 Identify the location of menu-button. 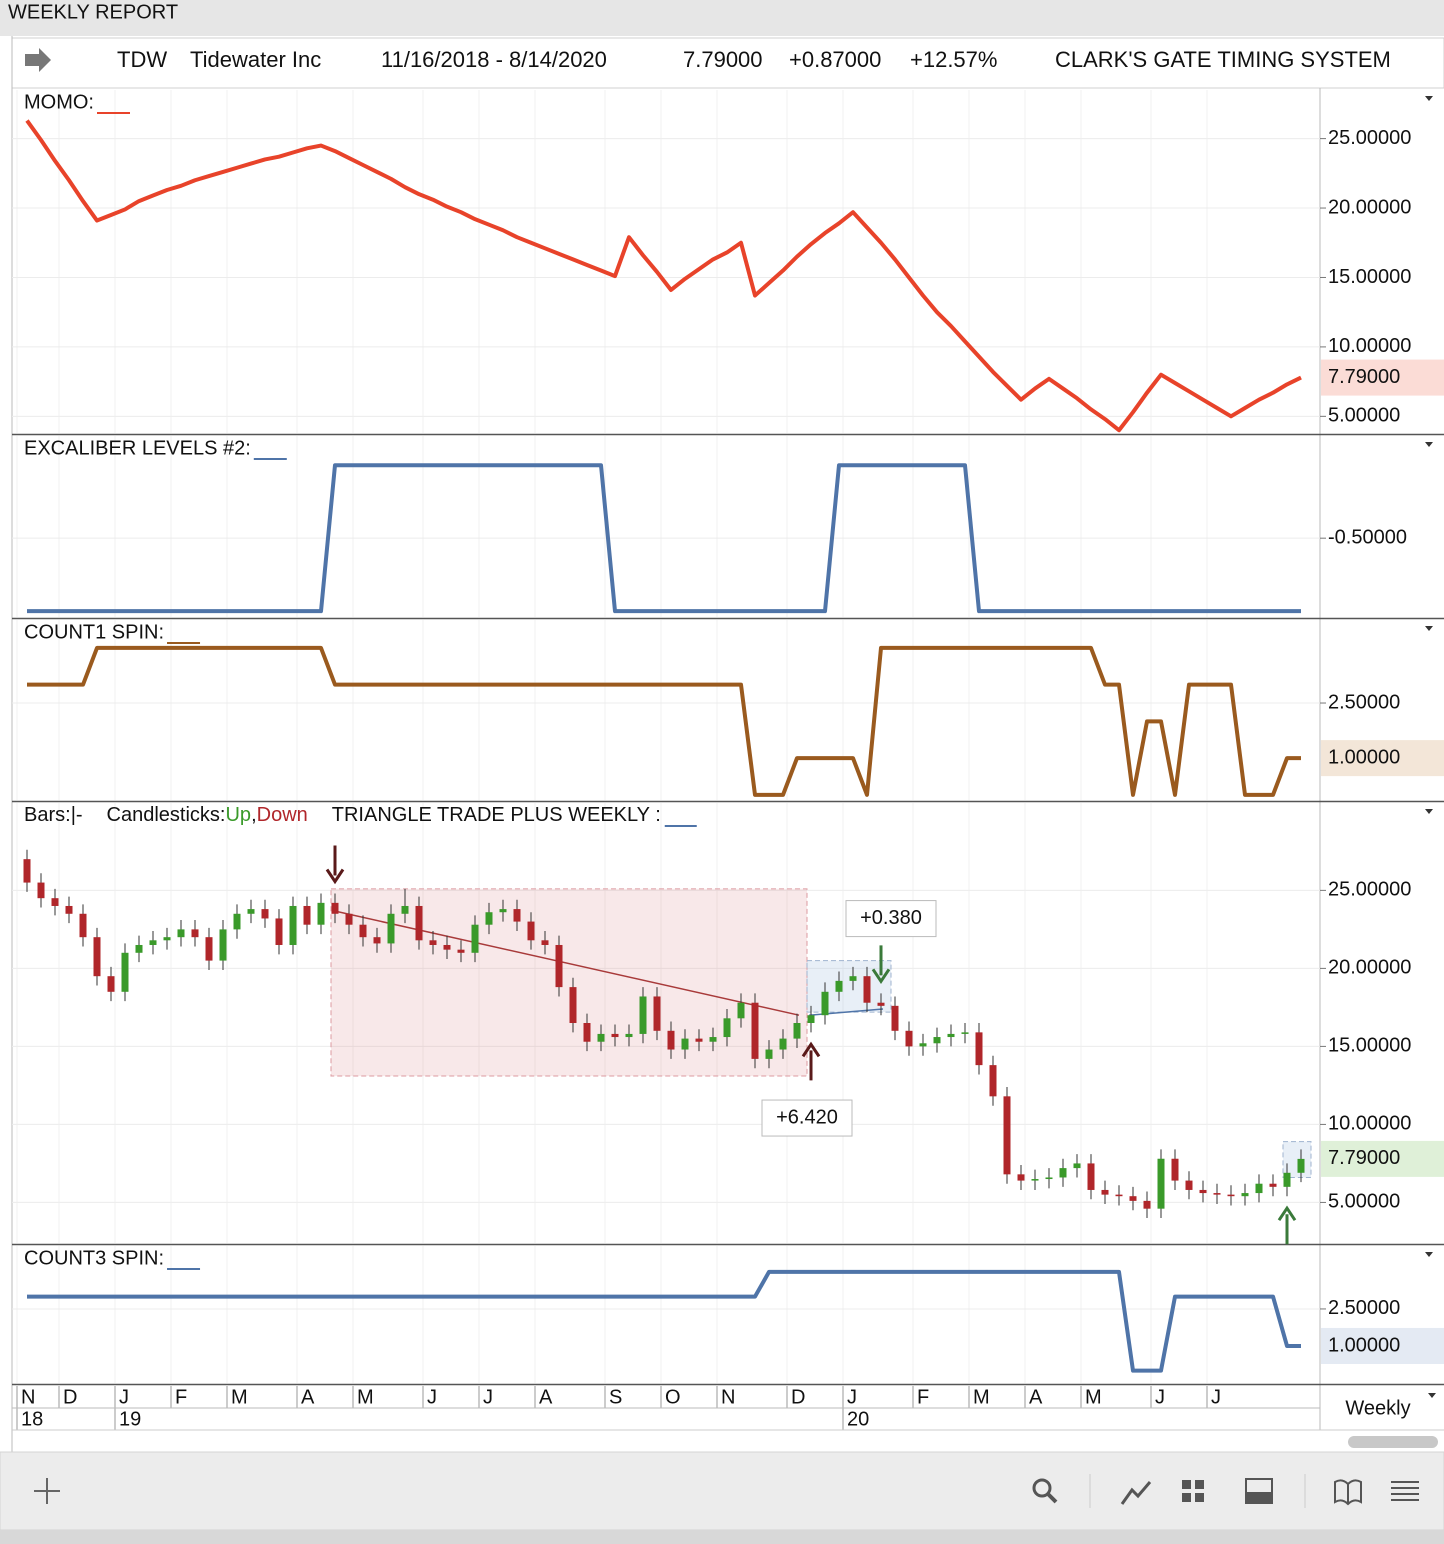
(1405, 1491).